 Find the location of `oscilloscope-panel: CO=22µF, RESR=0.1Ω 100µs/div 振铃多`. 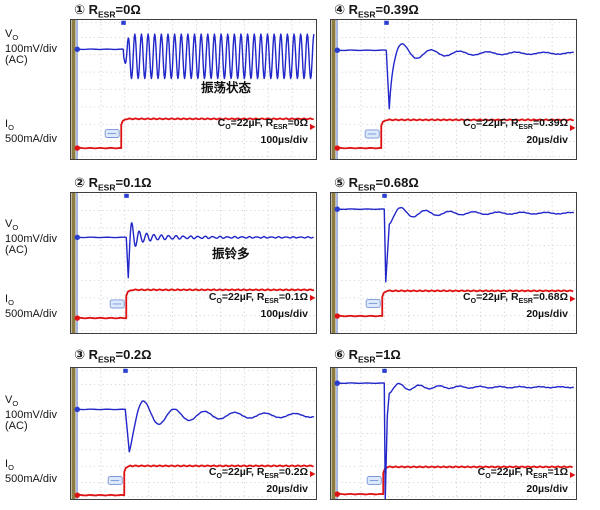

oscilloscope-panel: CO=22µF, RESR=0.1Ω 100µs/div 振铃多 is located at coordinates (193, 263).